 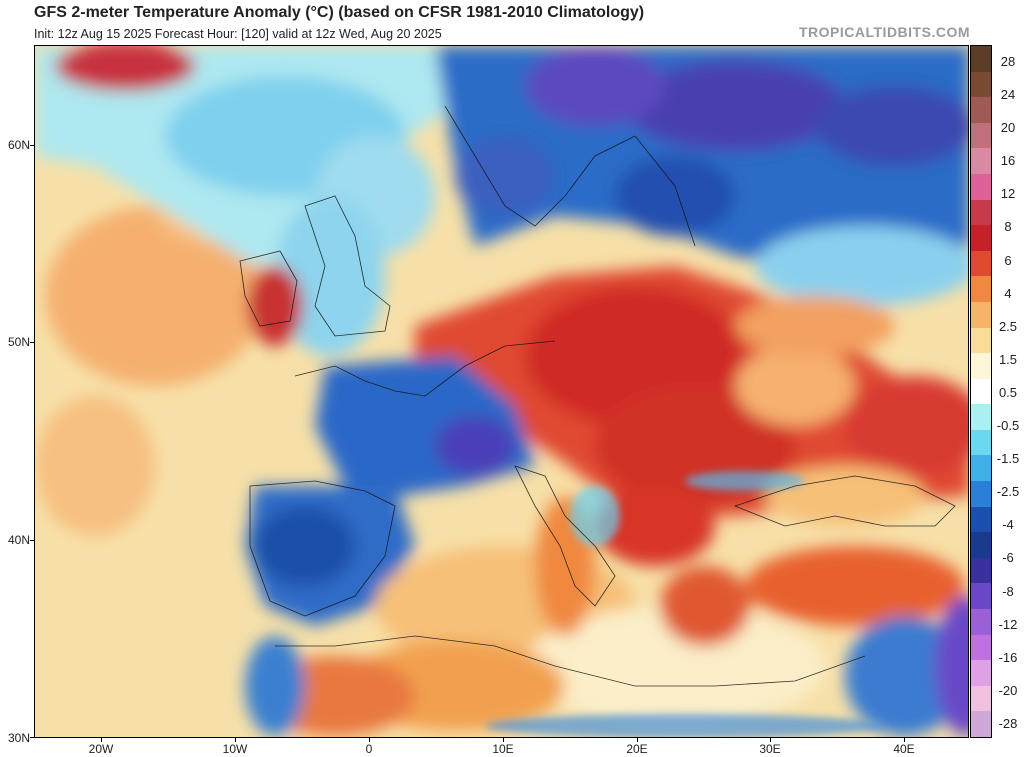 I want to click on colorbar-label: -0.5, so click(x=1008, y=426).